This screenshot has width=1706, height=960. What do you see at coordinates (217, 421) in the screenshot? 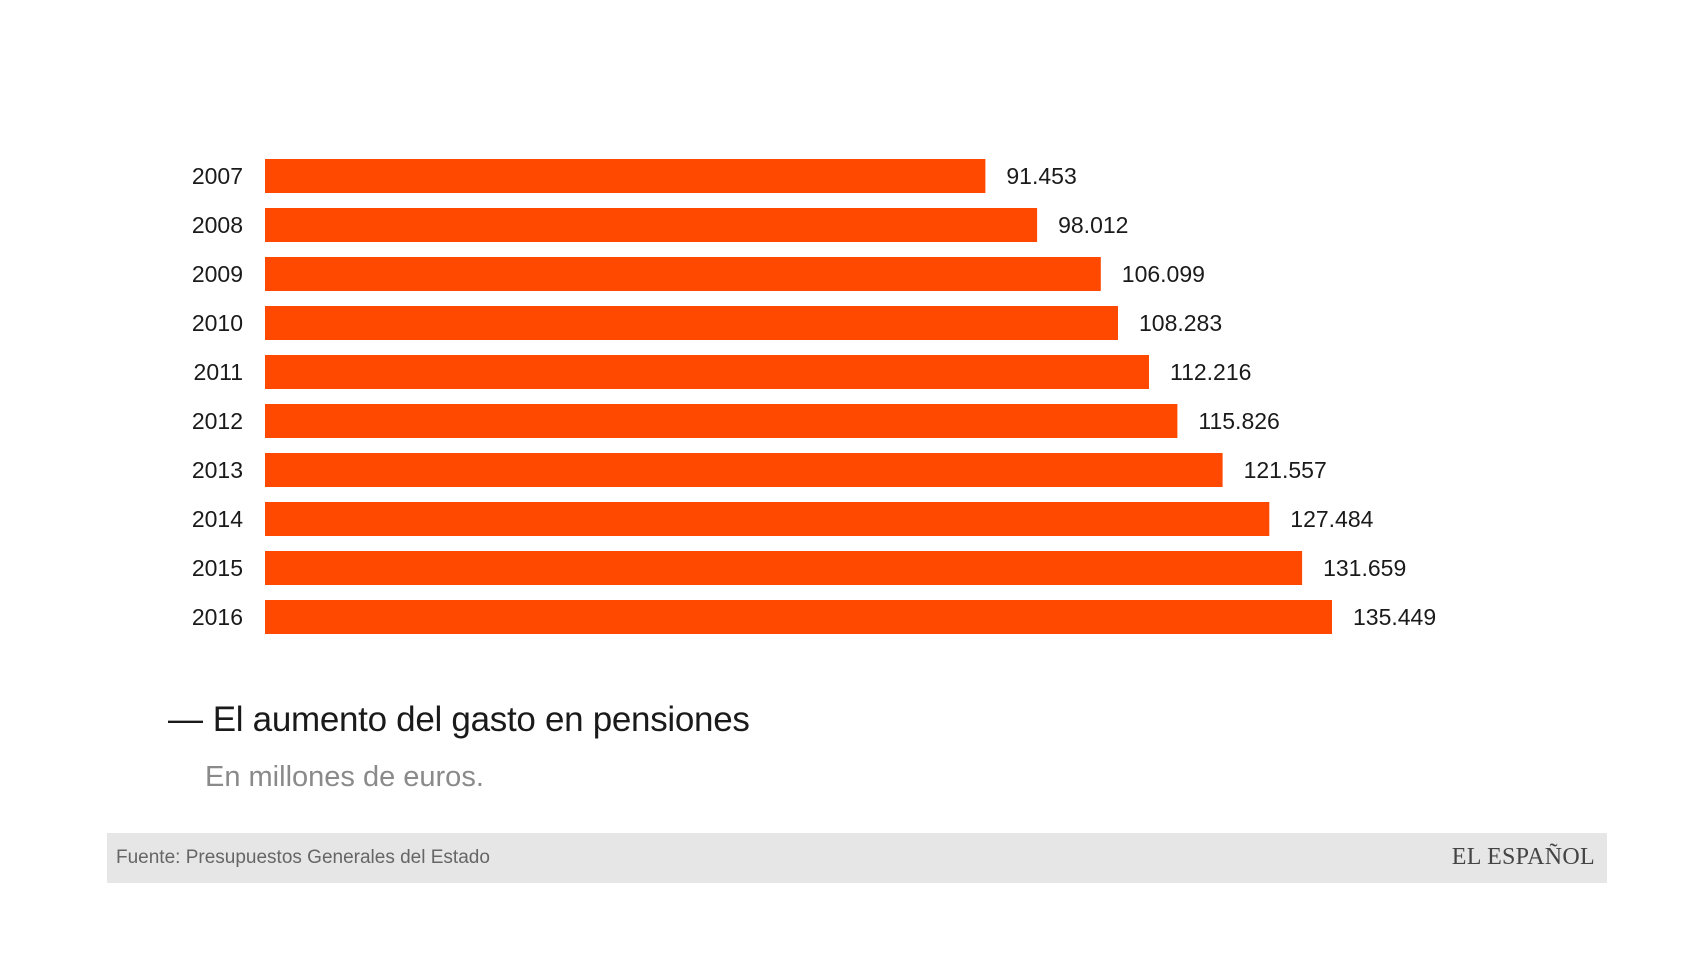
I see `year-label-2012: 2012` at bounding box center [217, 421].